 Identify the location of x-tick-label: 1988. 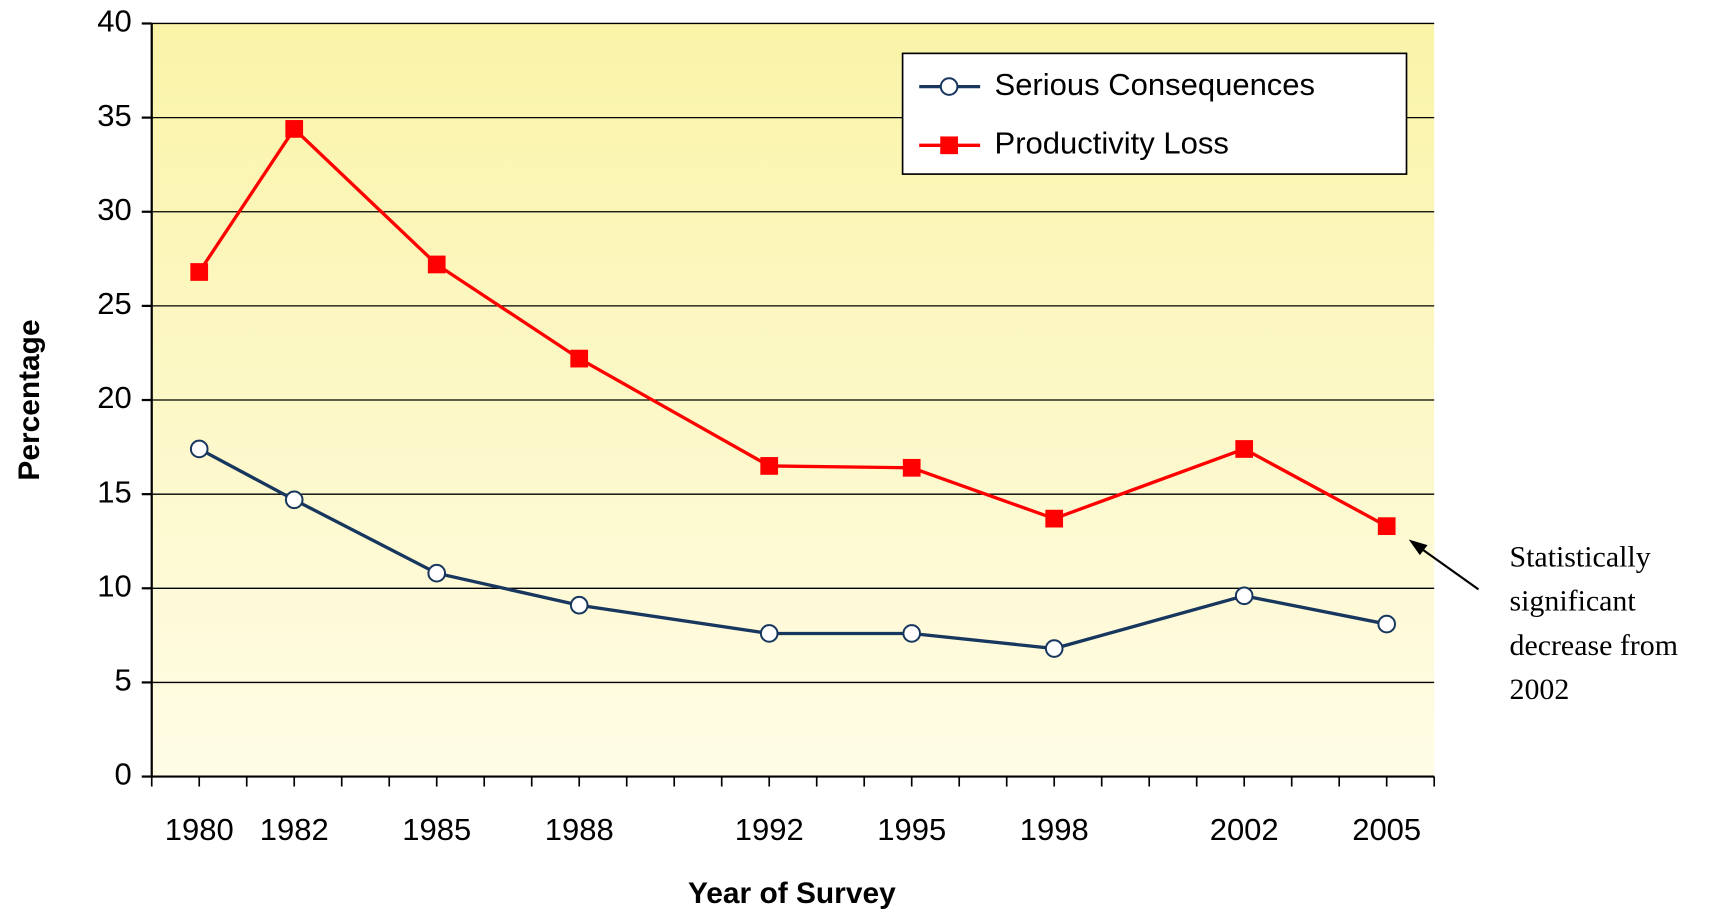
(579, 829).